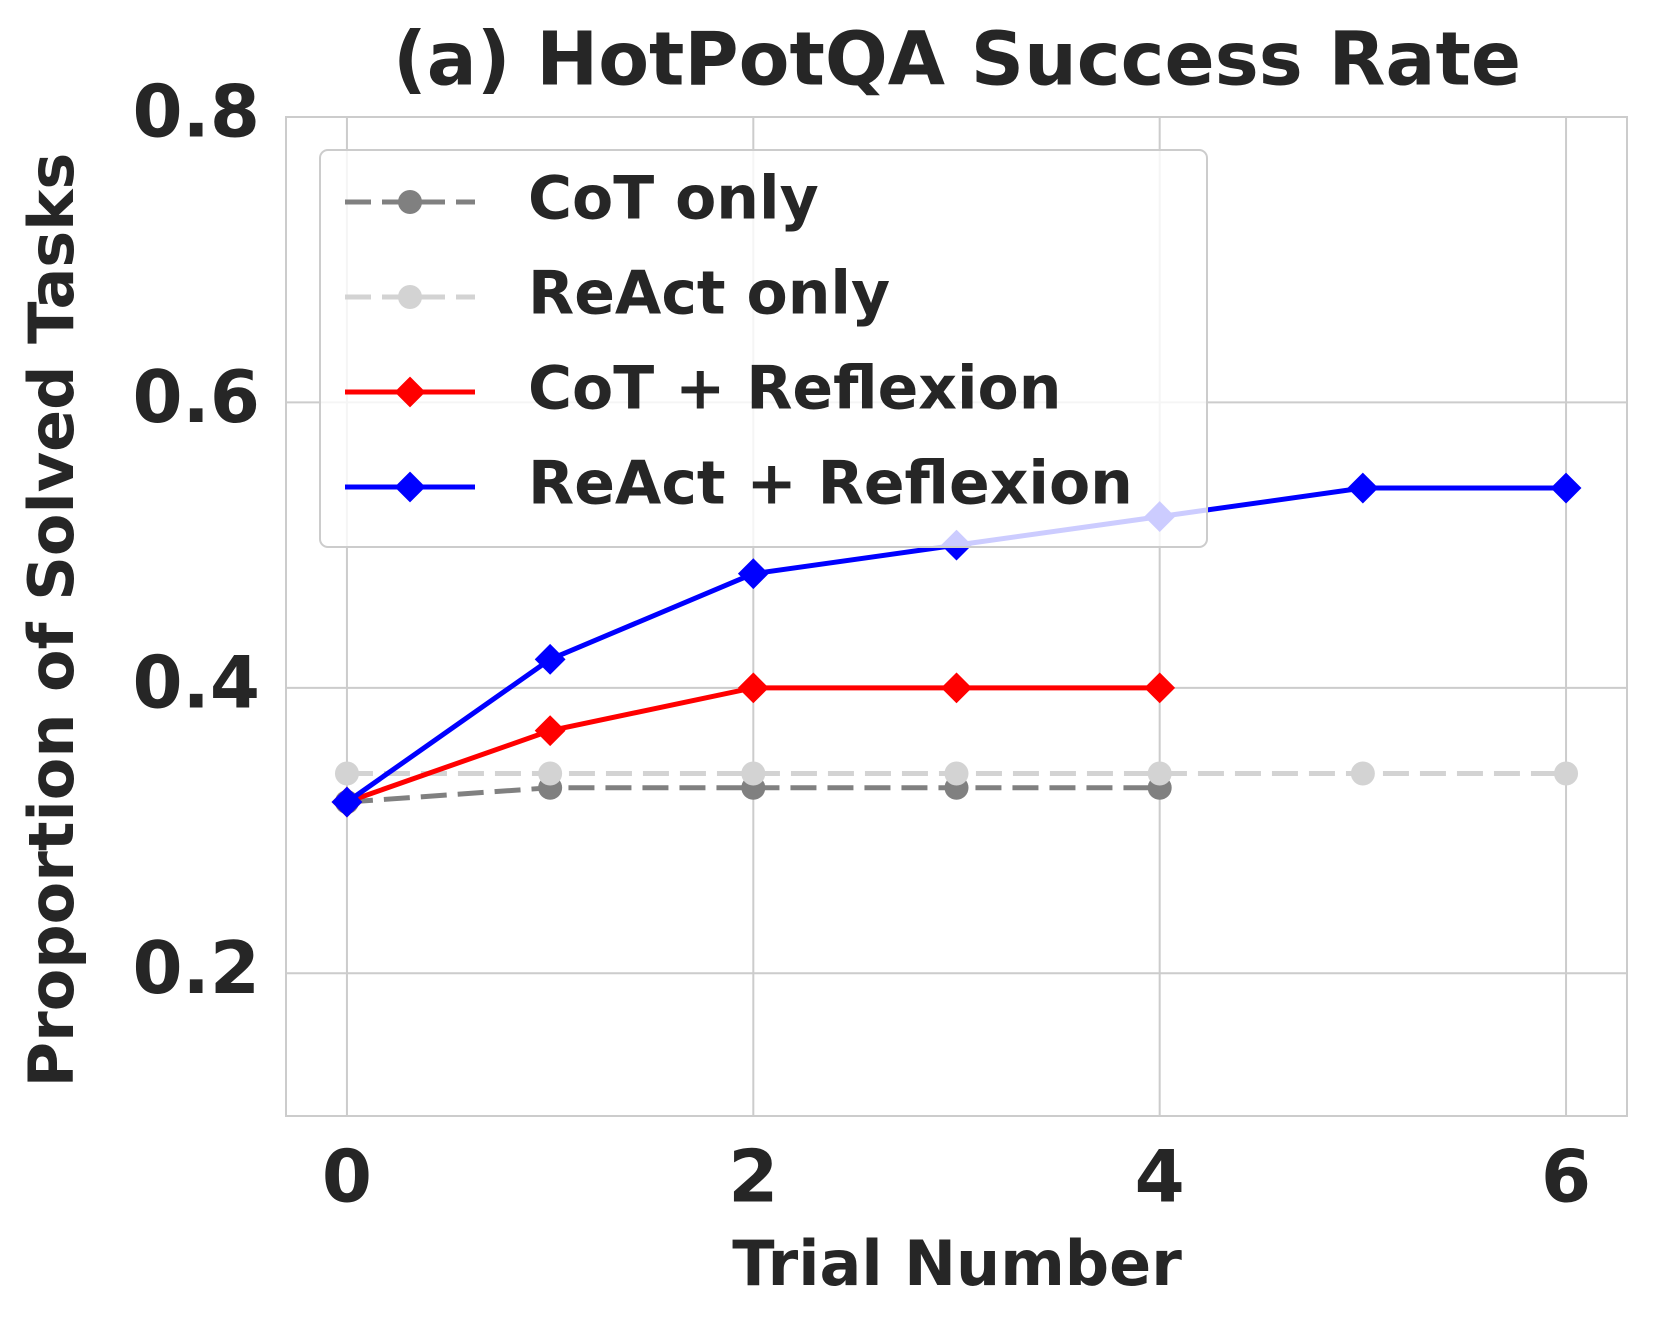 The width and height of the screenshot is (1662, 1330). What do you see at coordinates (196, 112) in the screenshot?
I see `y-tick-label: 0.8` at bounding box center [196, 112].